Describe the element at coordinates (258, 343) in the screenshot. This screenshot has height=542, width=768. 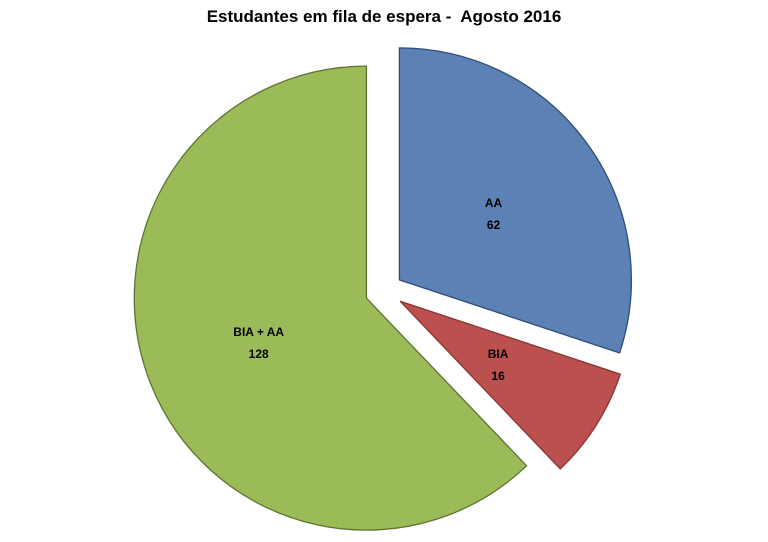
I see `slice-label-bia-aa: BIA + AA 128` at that location.